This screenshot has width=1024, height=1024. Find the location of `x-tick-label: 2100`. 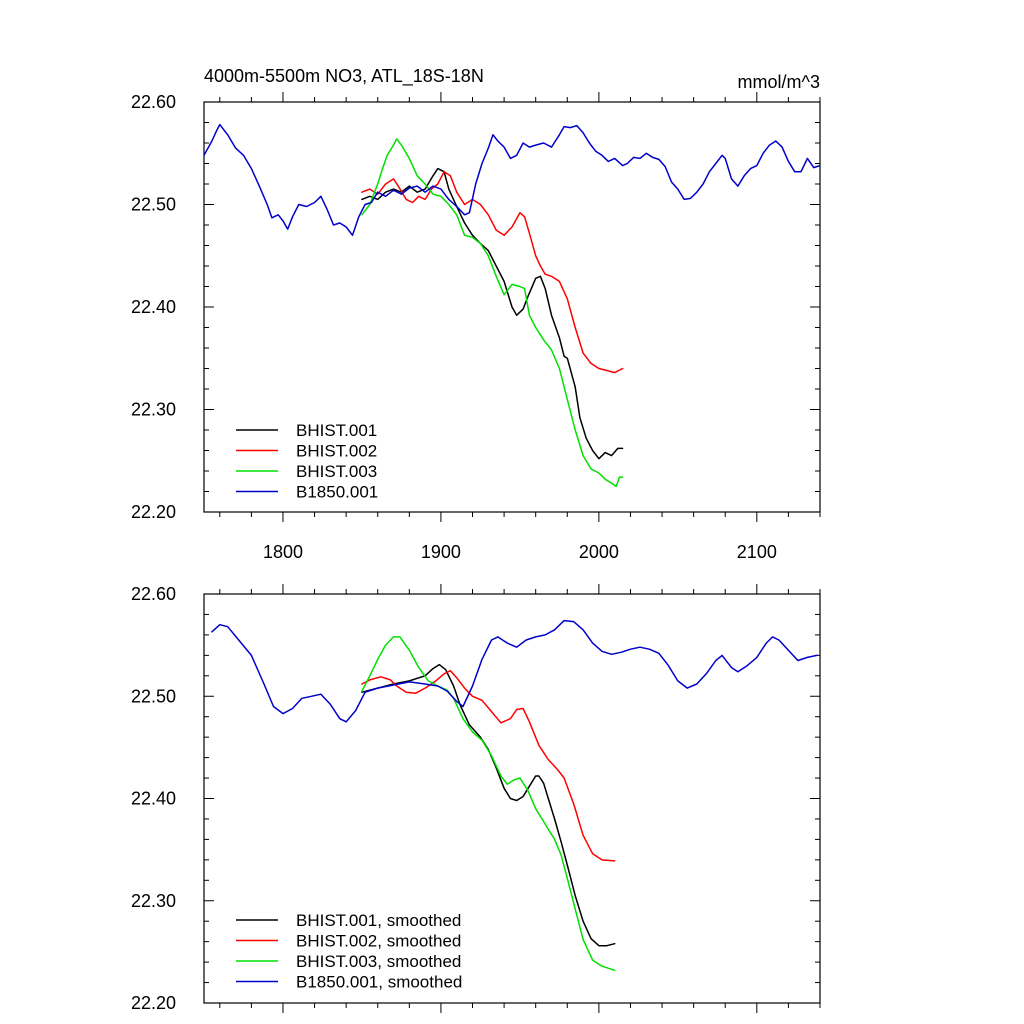

x-tick-label: 2100 is located at coordinates (757, 552).